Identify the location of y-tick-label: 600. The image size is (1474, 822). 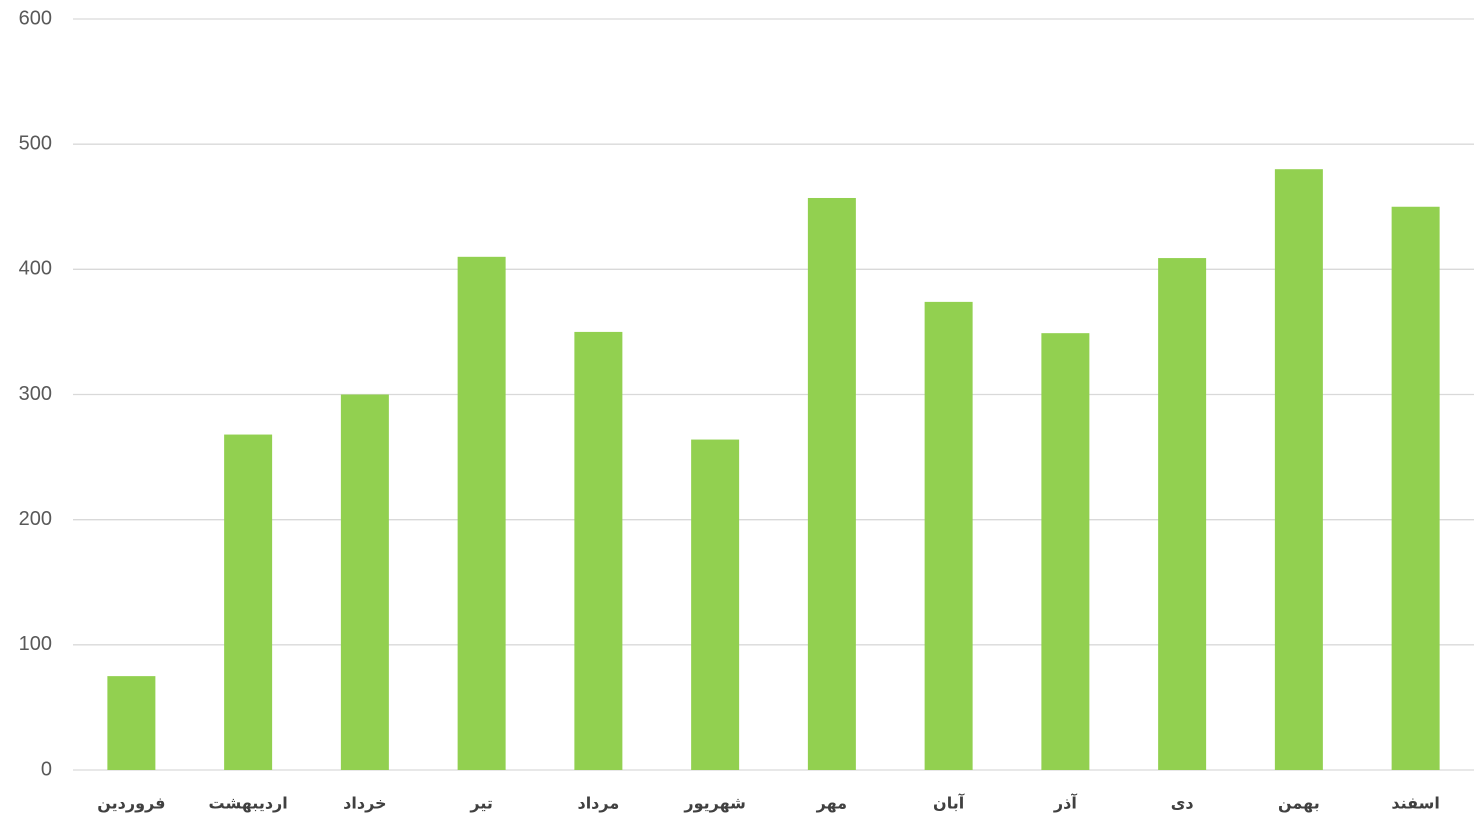
(35, 18).